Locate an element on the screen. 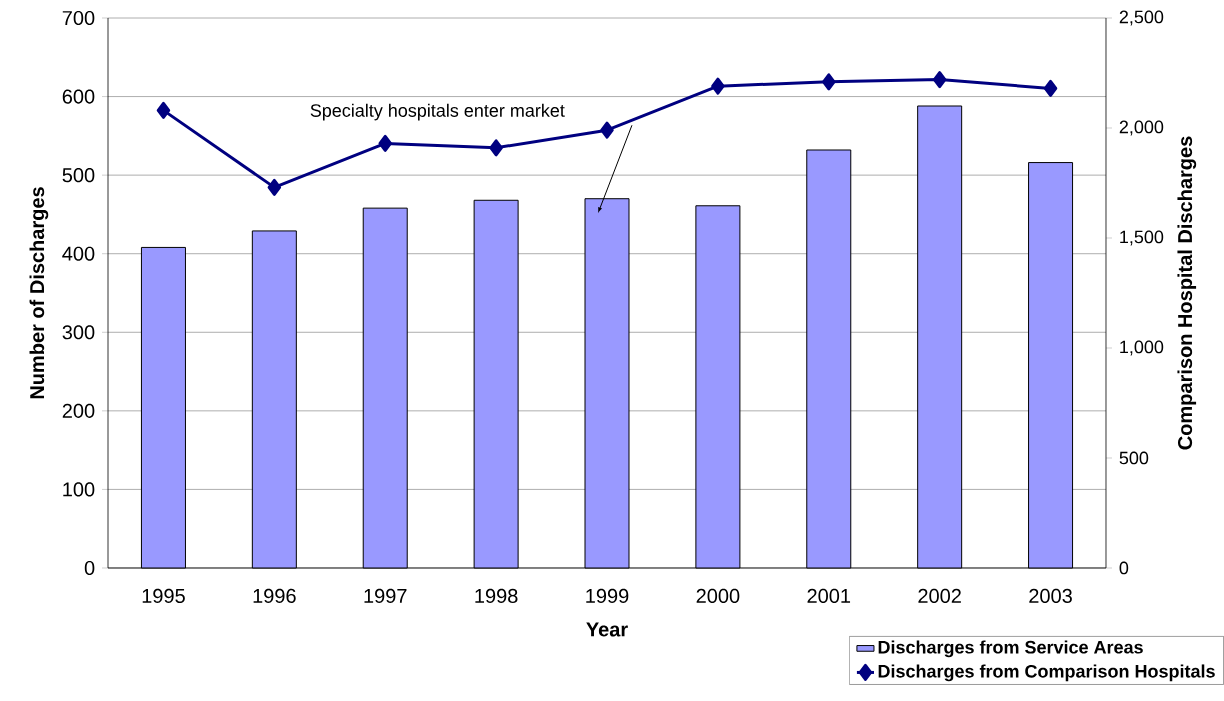 This screenshot has width=1224, height=701. x-tick-label: 2000 is located at coordinates (718, 596).